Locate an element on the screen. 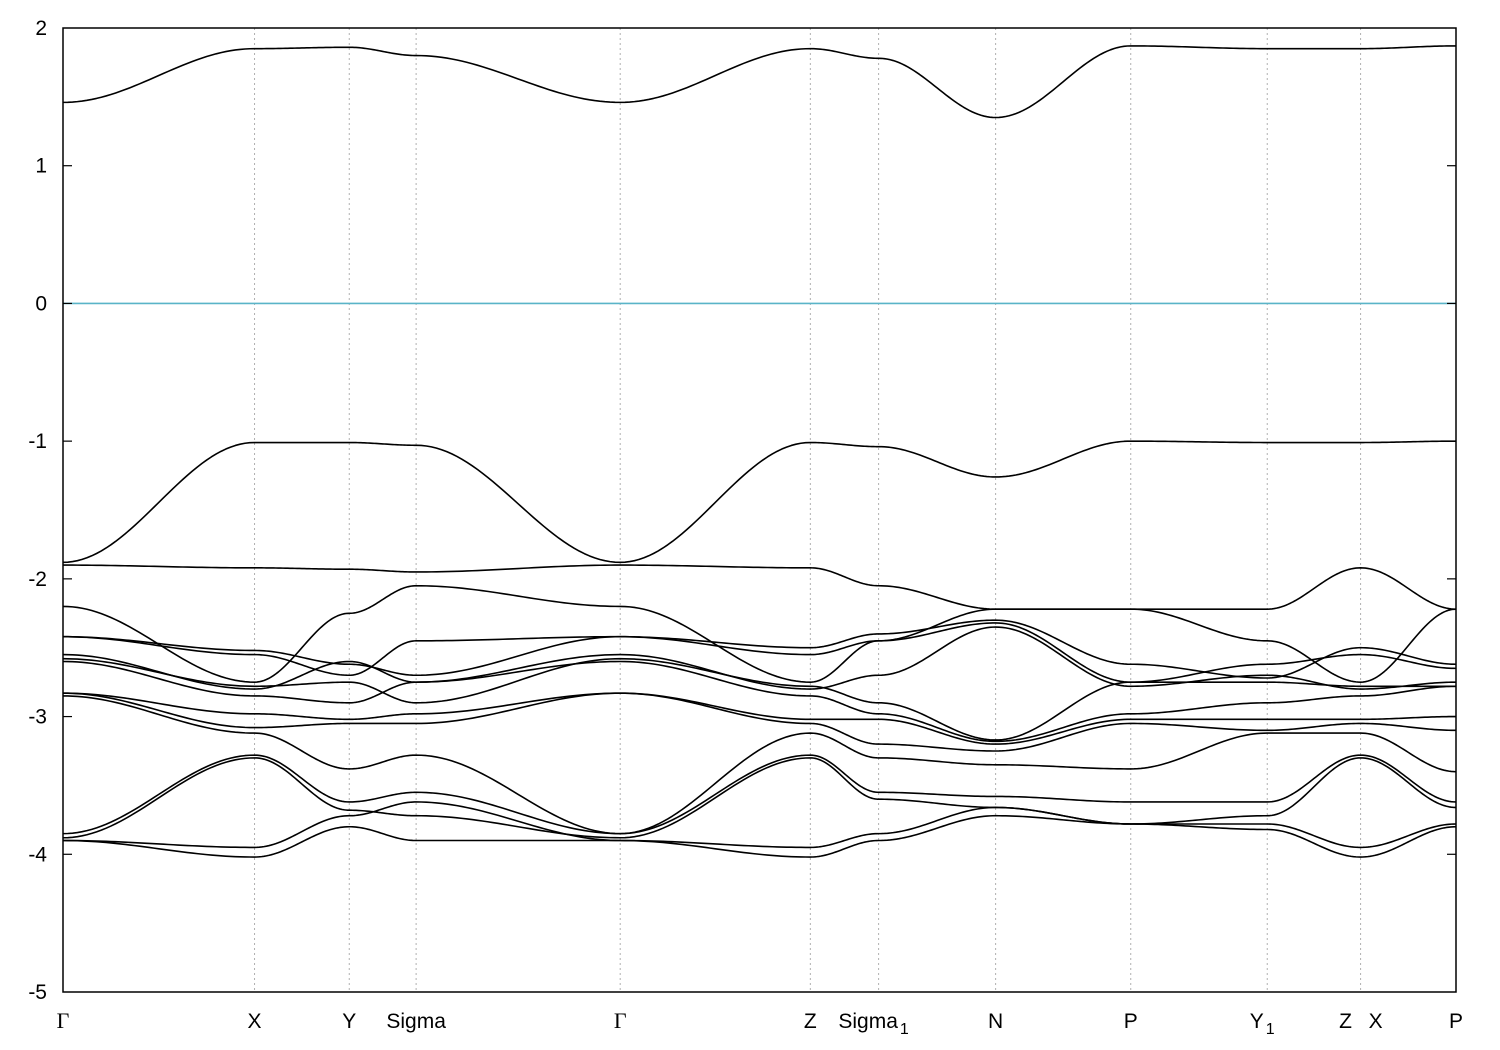 Image resolution: width=1500 pixels, height=1050 pixels. kpoint-label: Y is located at coordinates (349, 1021).